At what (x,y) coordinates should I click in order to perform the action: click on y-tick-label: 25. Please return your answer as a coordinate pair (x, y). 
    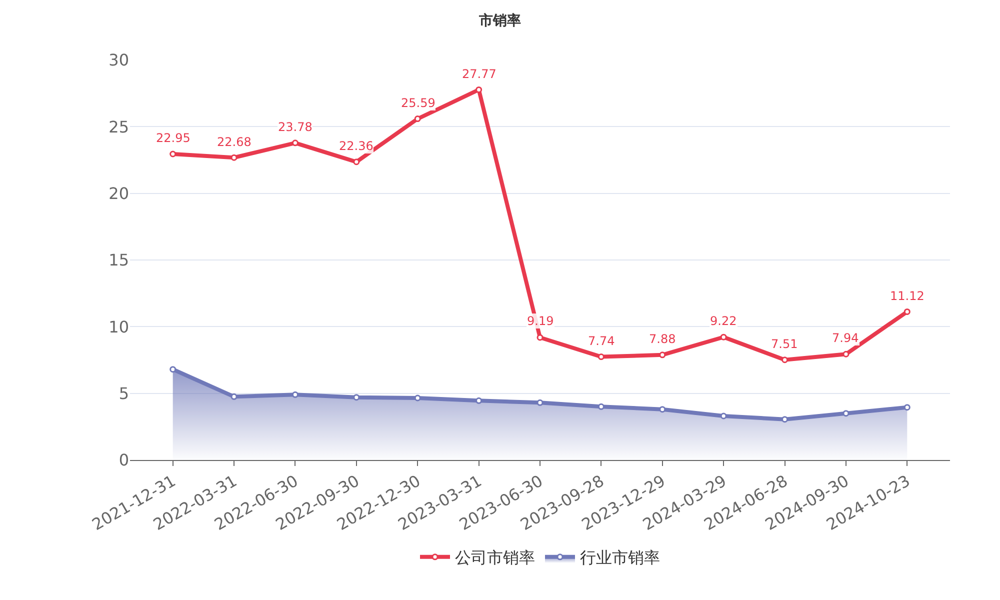
    Looking at the image, I should click on (118, 126).